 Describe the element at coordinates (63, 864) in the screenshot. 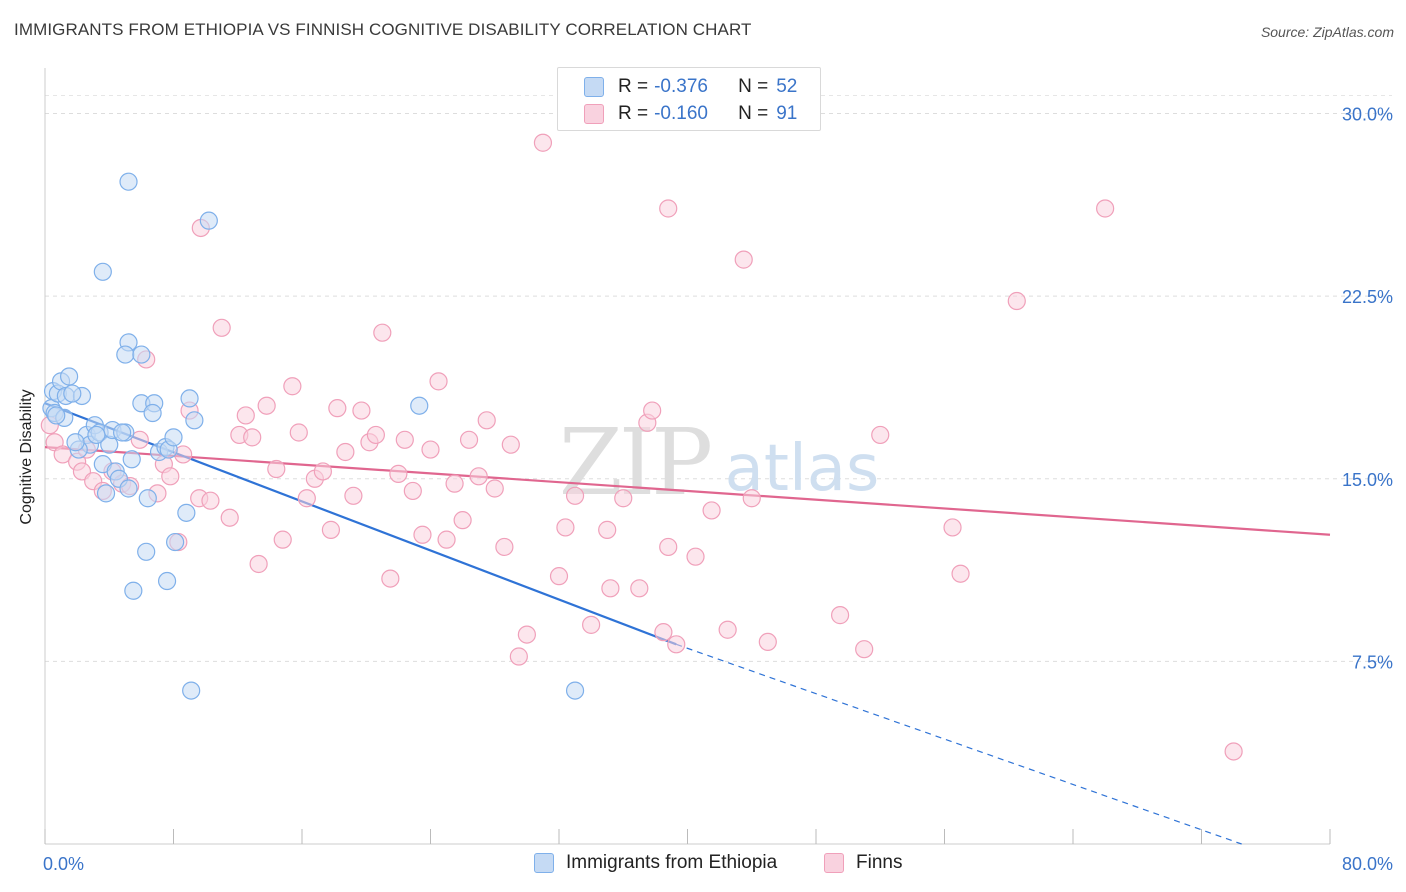

I see `x-tick-label: 0.0%` at that location.